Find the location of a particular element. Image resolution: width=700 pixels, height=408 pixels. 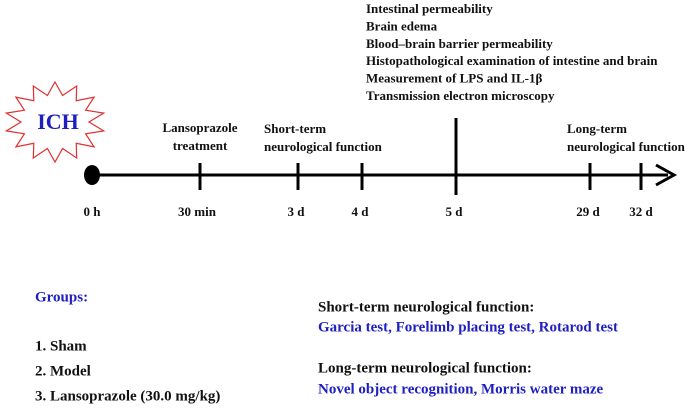

outcome-item: Intestinal permeability is located at coordinates (429, 8).